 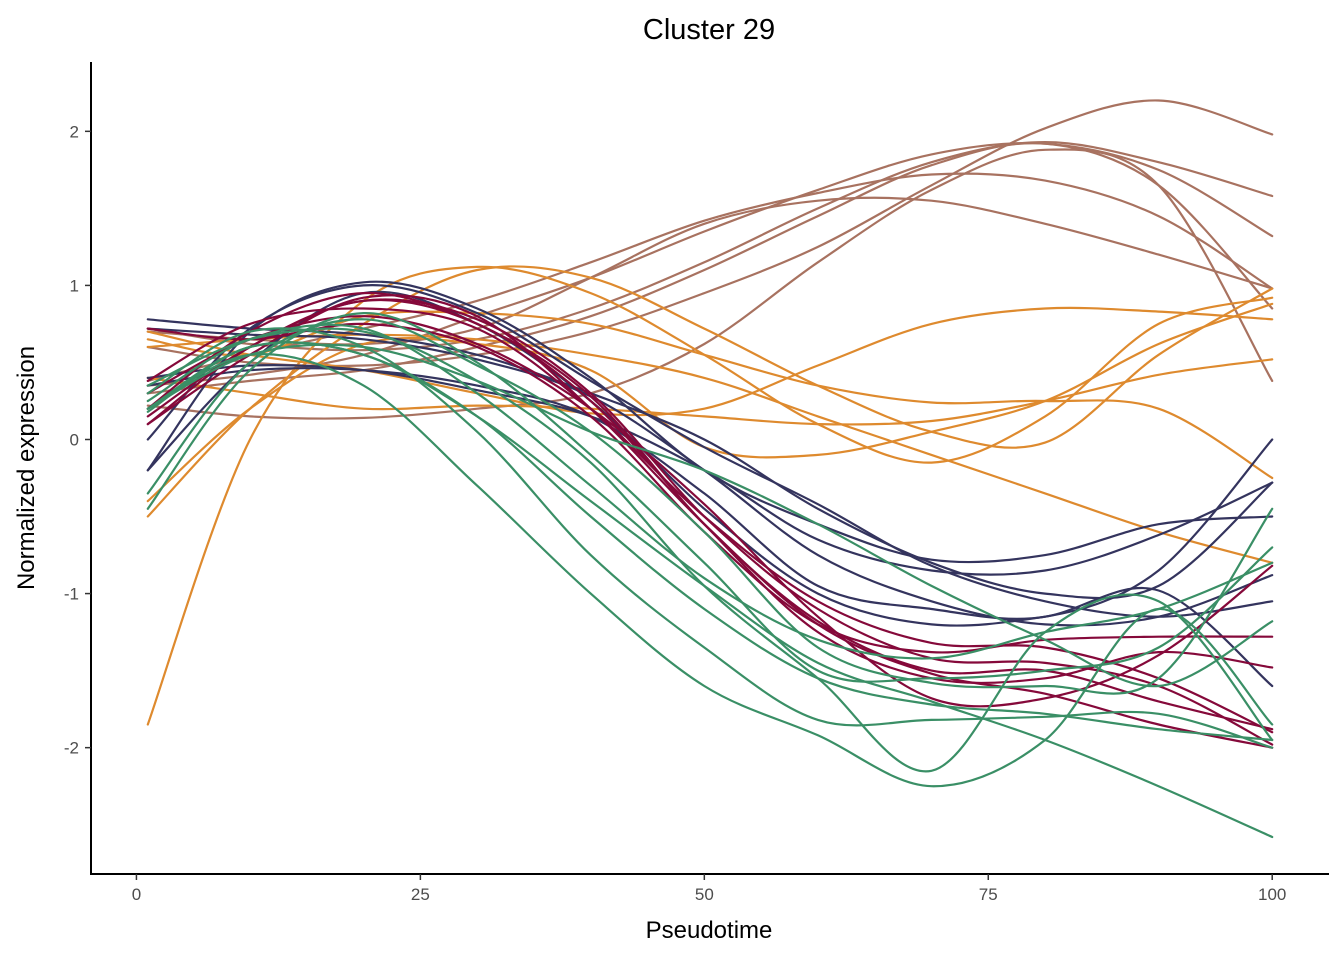 I want to click on y-tick-label: 1, so click(x=74, y=285).